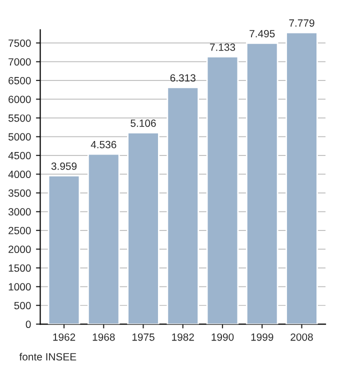 This screenshot has height=373, width=350. Describe the element at coordinates (301, 23) in the screenshot. I see `data-label: 7.779` at that location.